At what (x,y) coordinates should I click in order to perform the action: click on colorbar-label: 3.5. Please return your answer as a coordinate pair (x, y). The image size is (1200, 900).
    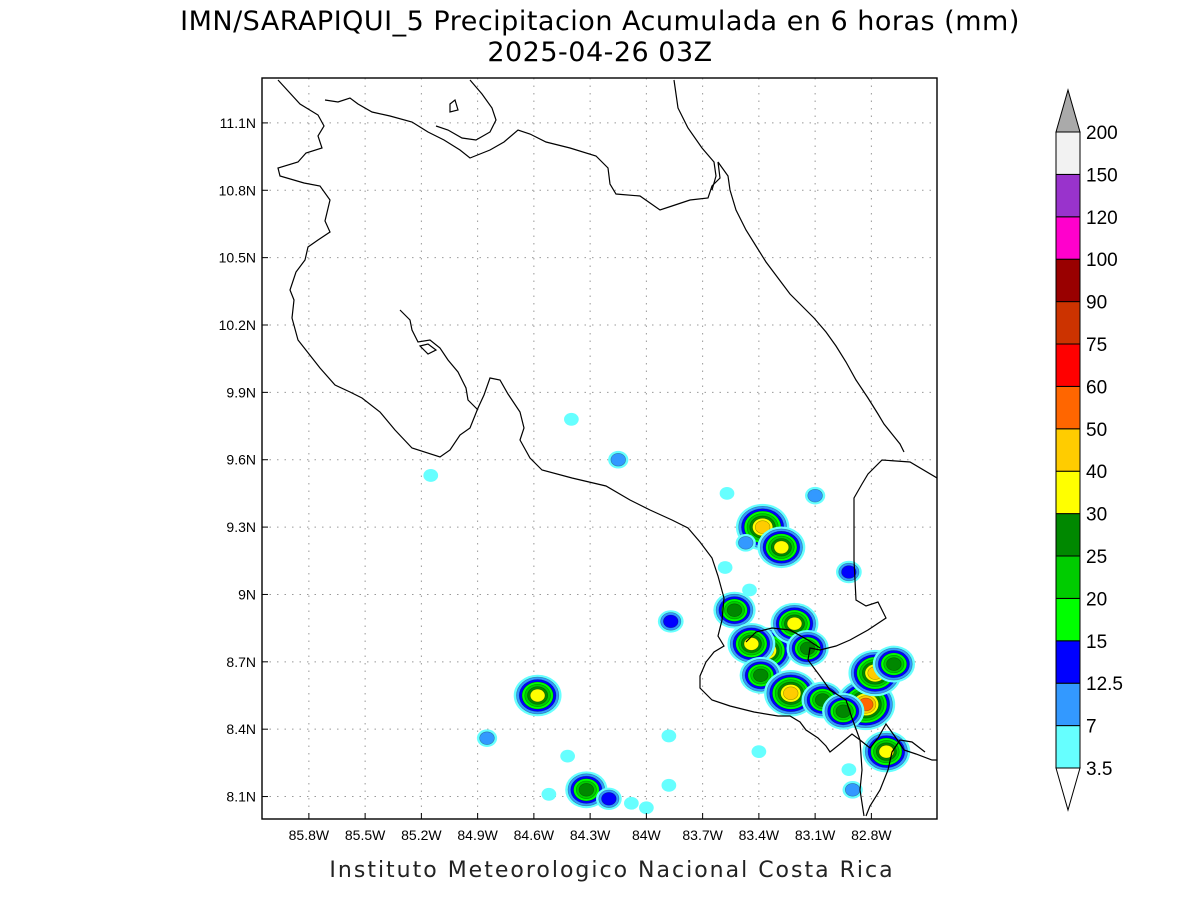
    Looking at the image, I should click on (1099, 769).